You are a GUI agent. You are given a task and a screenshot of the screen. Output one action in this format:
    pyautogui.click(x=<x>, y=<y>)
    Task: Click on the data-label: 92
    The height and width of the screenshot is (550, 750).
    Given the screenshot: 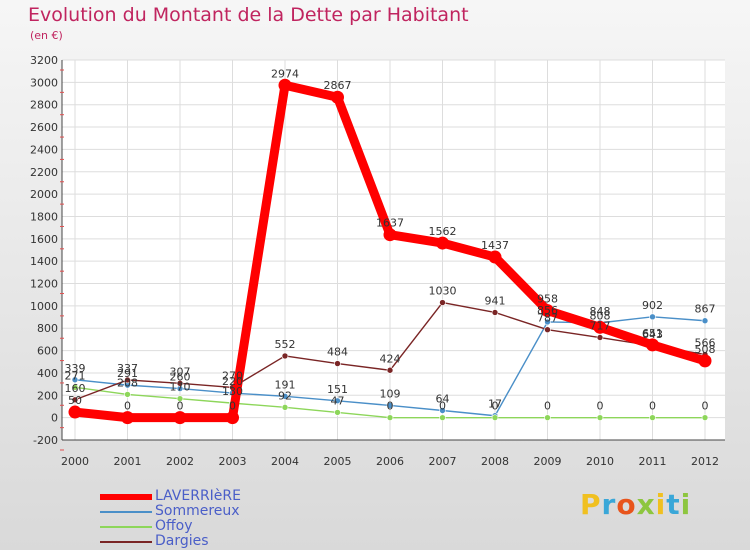 What is the action you would take?
    pyautogui.click(x=285, y=395)
    